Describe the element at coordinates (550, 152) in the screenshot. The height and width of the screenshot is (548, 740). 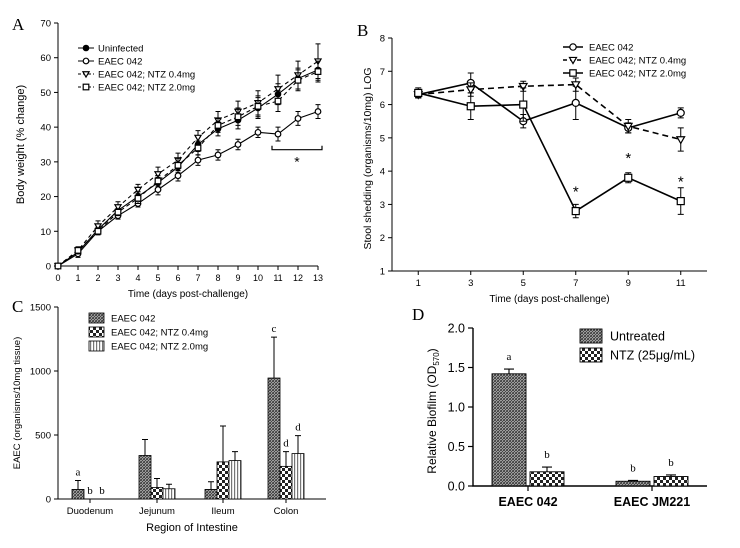
I see `series-line` at that location.